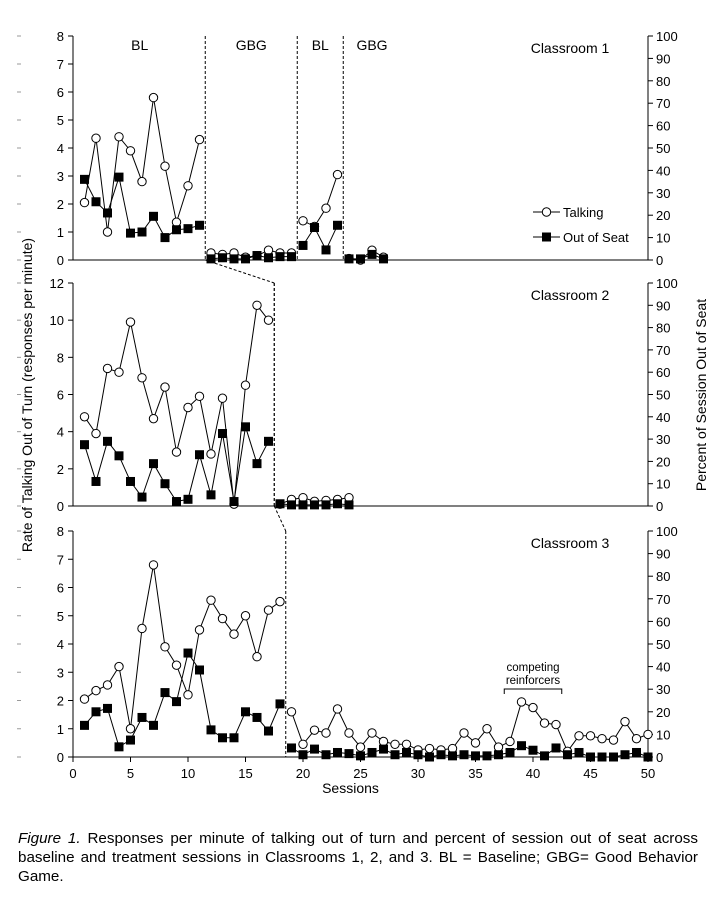 This screenshot has height=899, width=717. What do you see at coordinates (60, 232) in the screenshot?
I see `left-y-tick-label: 1` at bounding box center [60, 232].